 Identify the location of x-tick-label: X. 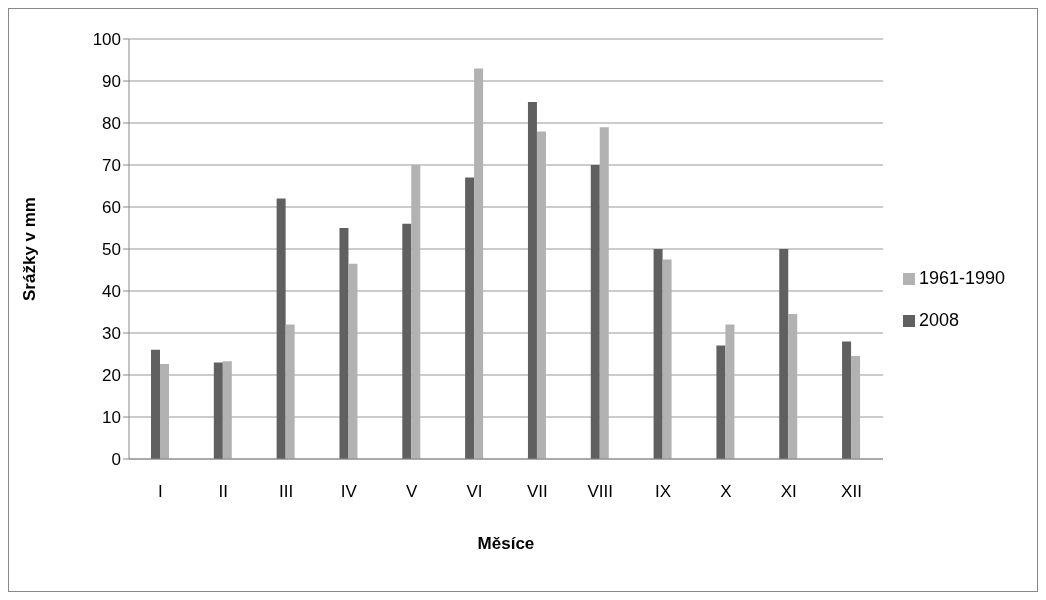
(726, 492).